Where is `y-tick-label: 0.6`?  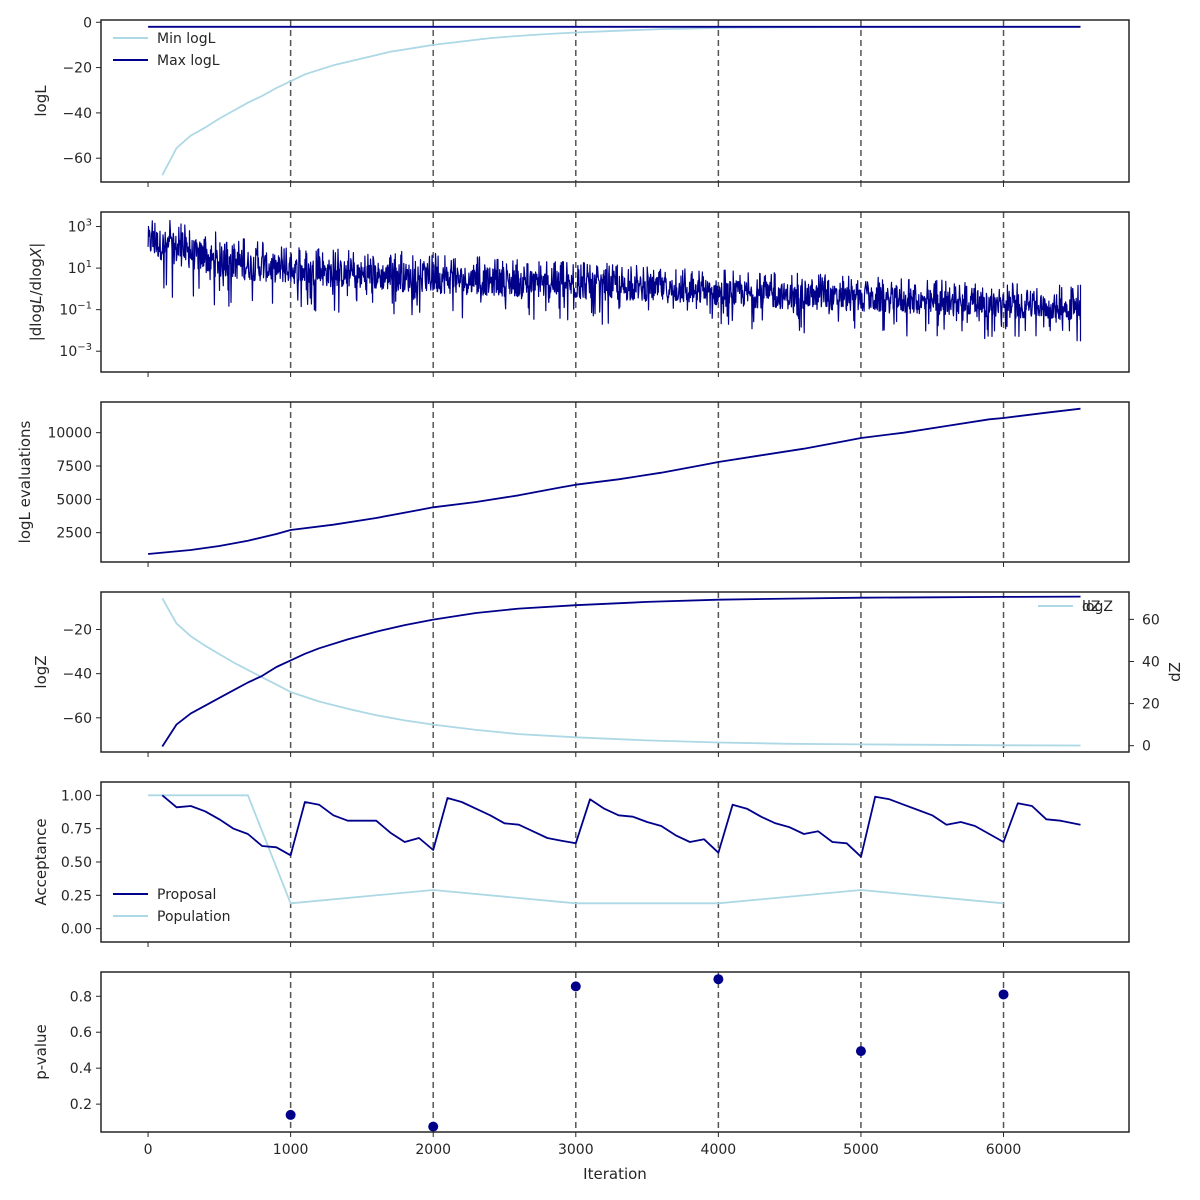
y-tick-label: 0.6 is located at coordinates (81, 1033).